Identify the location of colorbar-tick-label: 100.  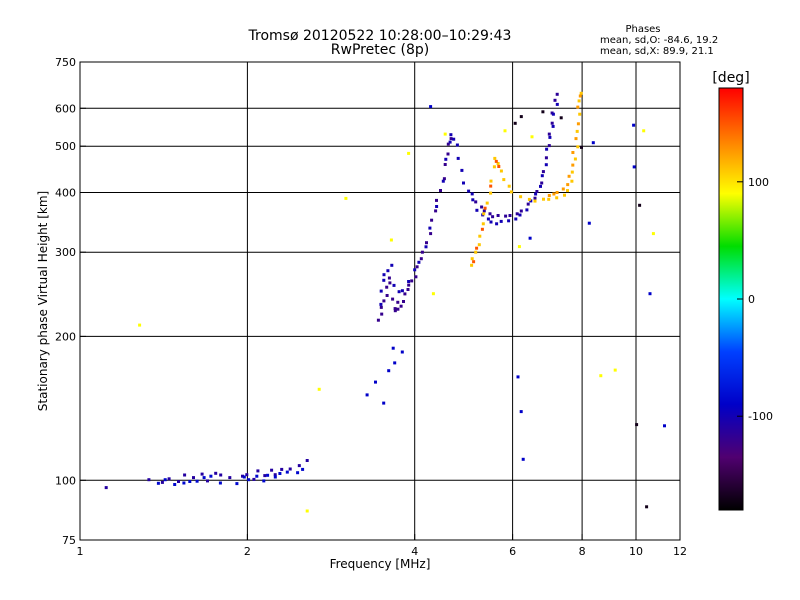
(758, 182).